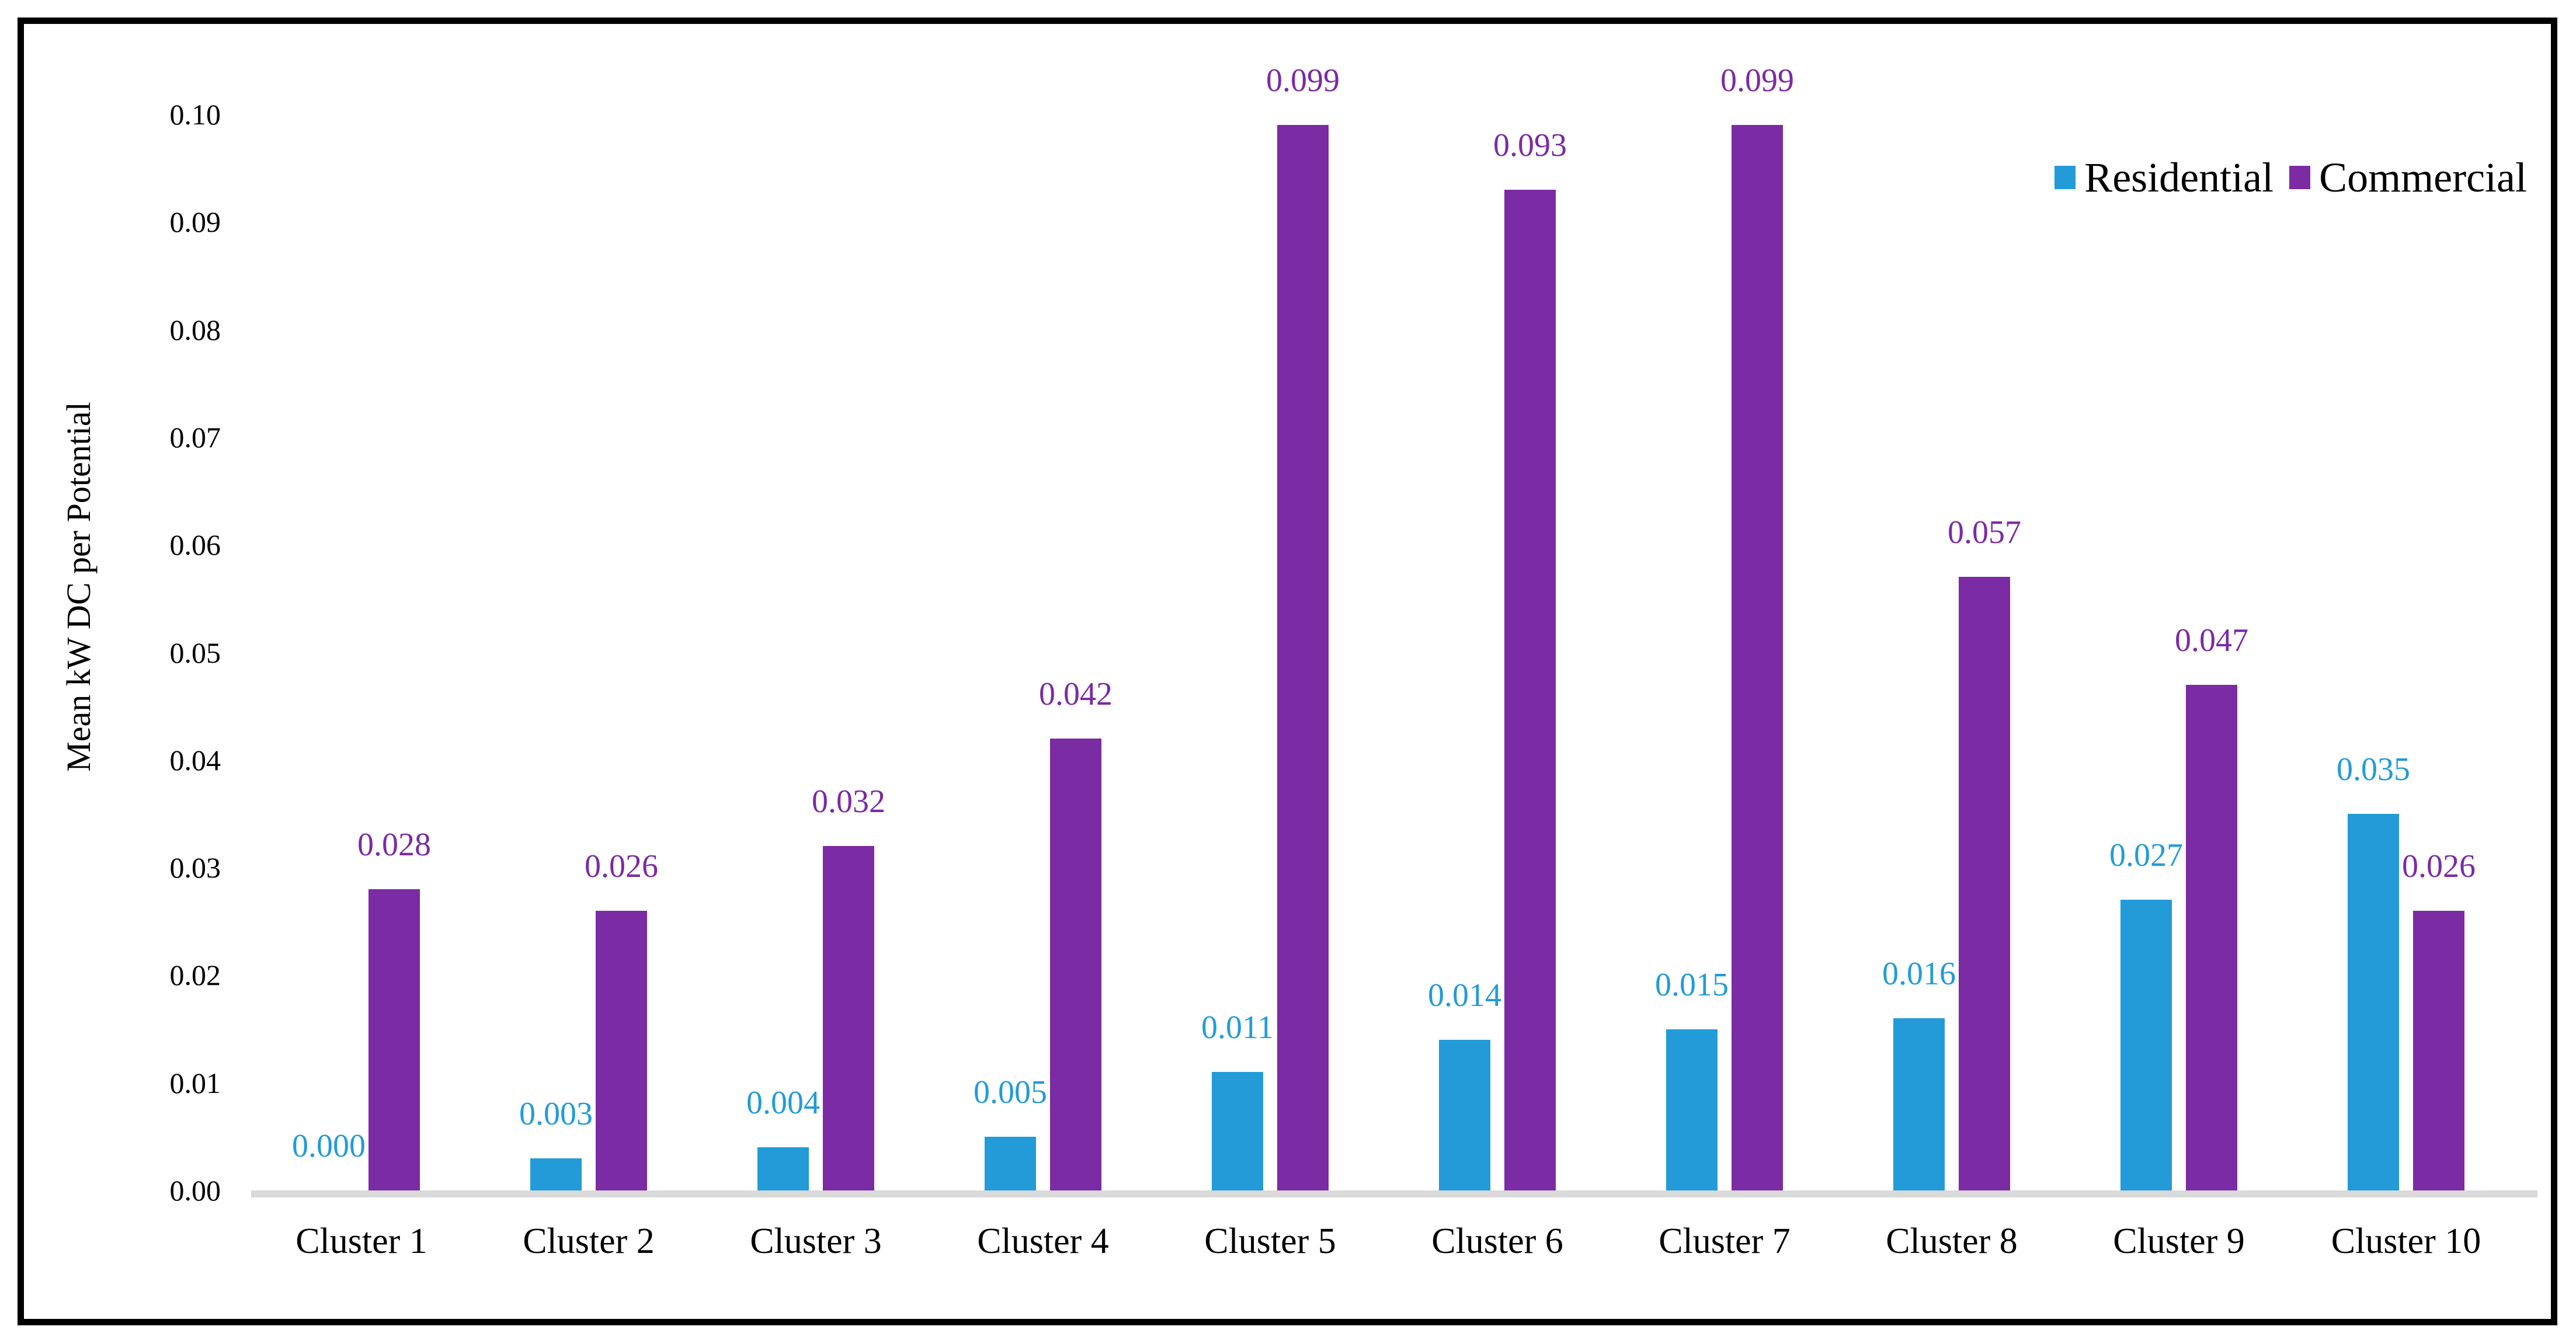  I want to click on bar-value-label-commercial-9: 0.047, so click(2211, 640).